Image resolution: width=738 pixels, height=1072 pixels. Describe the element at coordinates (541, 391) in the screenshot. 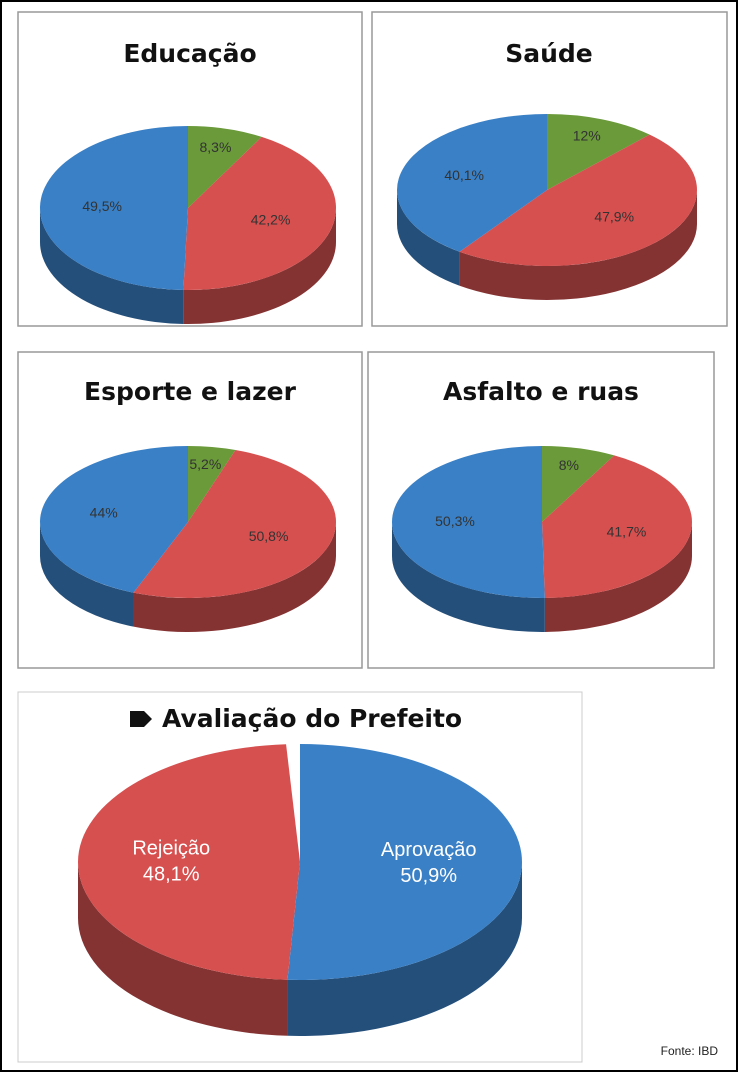

I see `chart-title: Asfalto e ruas` at that location.